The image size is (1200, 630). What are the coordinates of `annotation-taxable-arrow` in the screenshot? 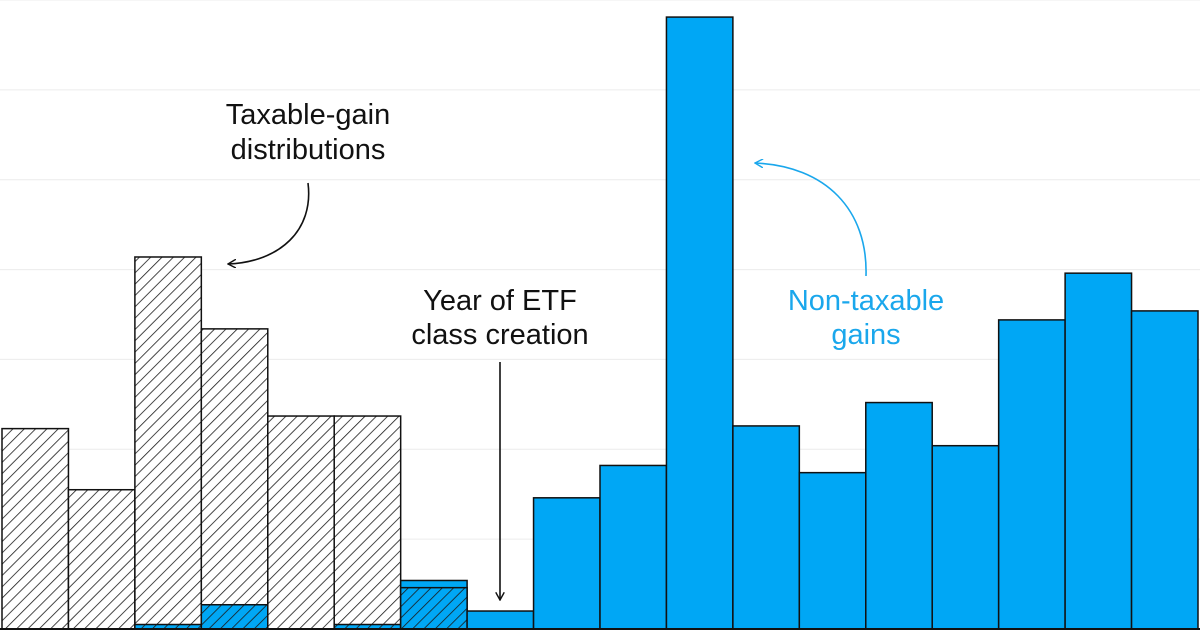 It's located at (268, 223).